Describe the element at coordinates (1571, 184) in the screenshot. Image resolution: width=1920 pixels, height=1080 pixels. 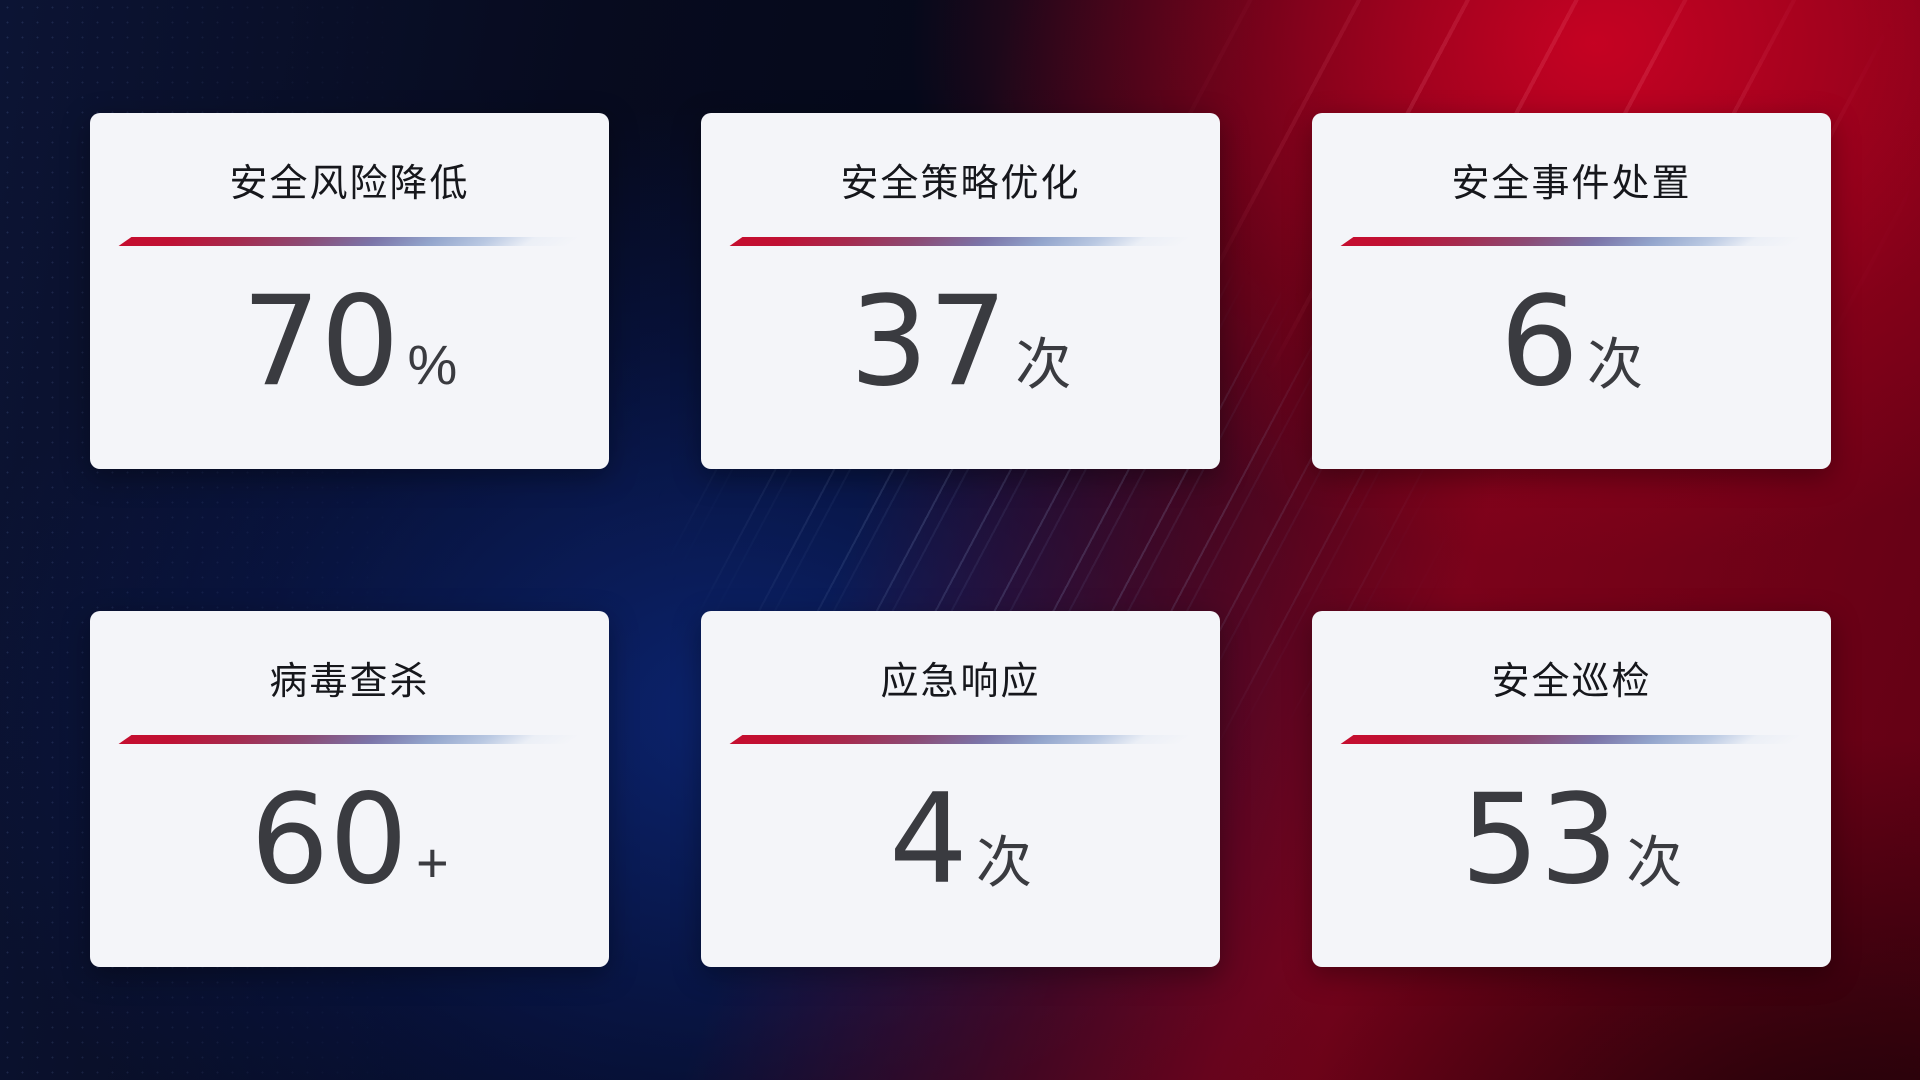
I see `card-title: 安全事件处置` at that location.